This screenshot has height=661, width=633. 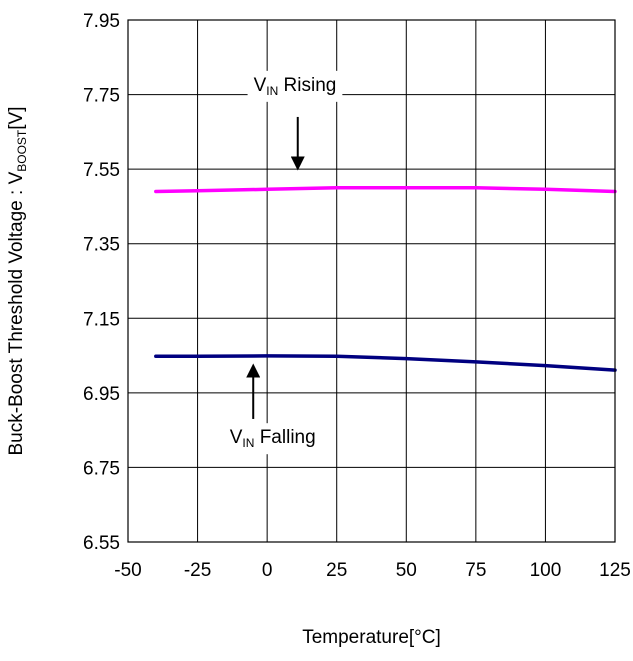 I want to click on x-tick-label: 50, so click(x=406, y=570).